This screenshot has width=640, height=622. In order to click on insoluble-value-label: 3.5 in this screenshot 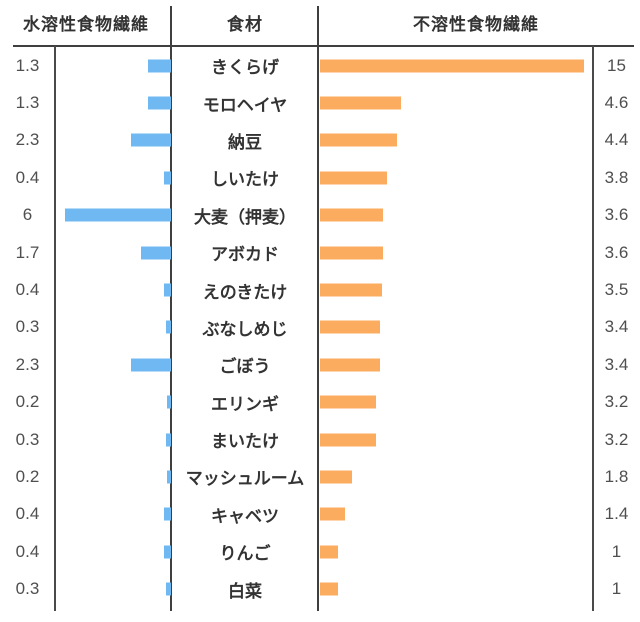, I will do `click(616, 290)`.